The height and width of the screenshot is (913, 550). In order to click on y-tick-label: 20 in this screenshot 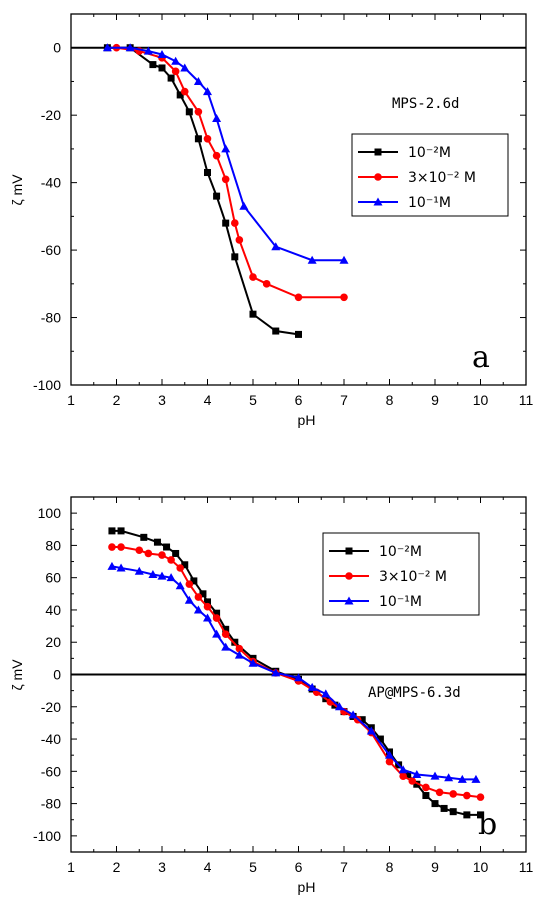, I will do `click(53, 642)`.